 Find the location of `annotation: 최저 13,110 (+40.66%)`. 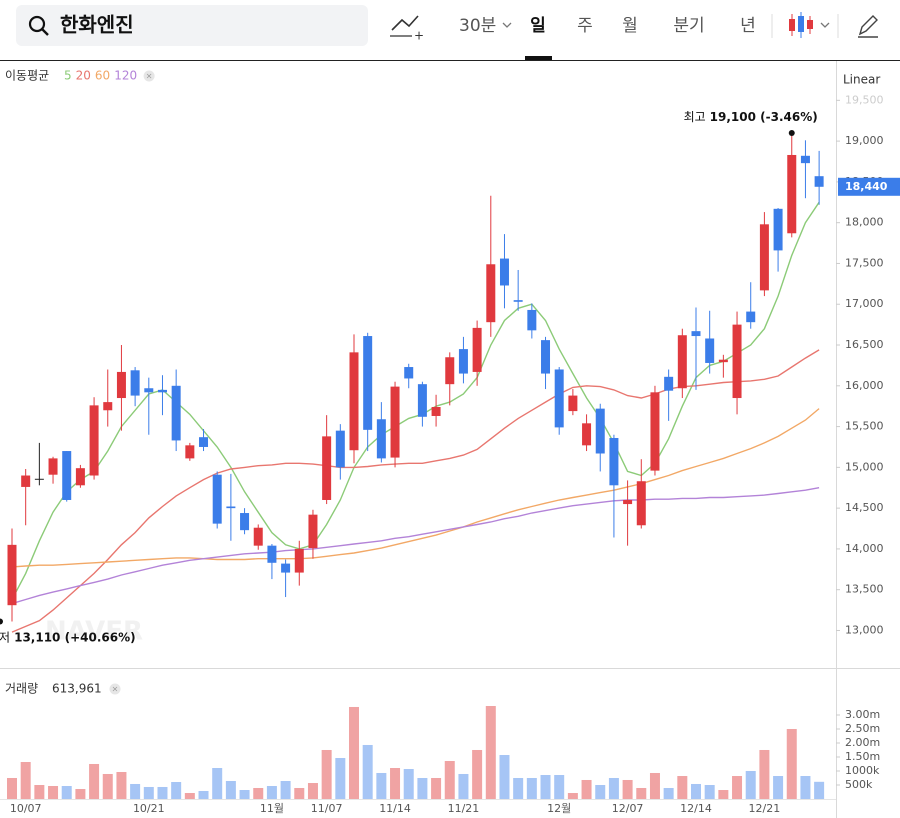

annotation: 최저 13,110 (+40.66%) is located at coordinates (68, 637).